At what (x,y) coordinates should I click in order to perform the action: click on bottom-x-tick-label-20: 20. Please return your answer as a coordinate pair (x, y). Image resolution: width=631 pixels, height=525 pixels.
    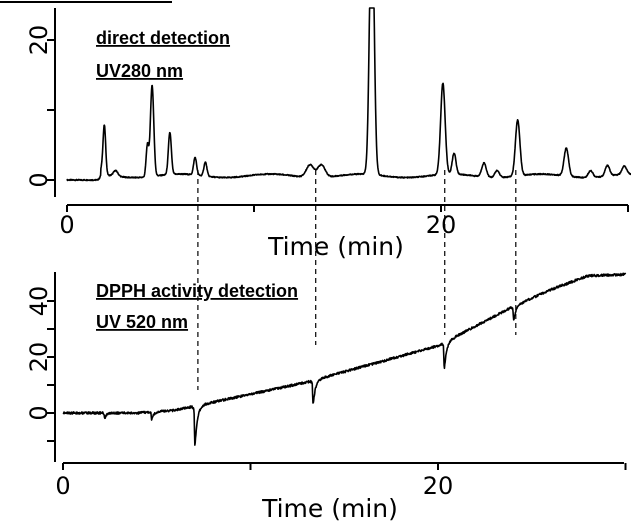
    Looking at the image, I should click on (438, 486).